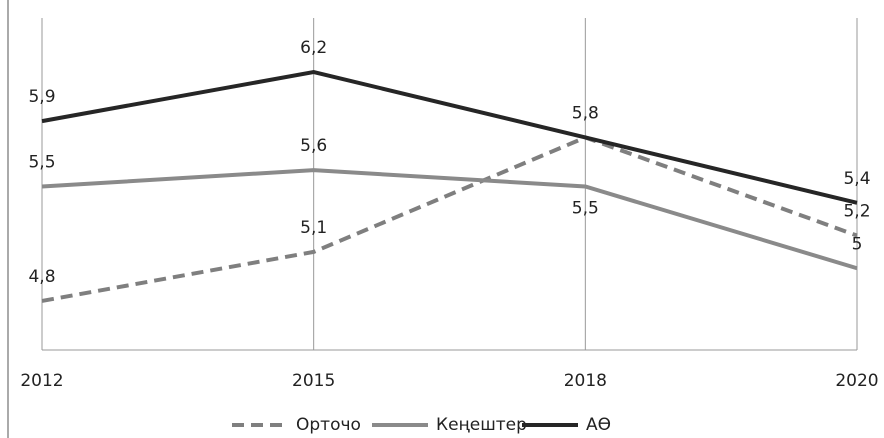  I want to click on data-label: 6,2, so click(313, 48).